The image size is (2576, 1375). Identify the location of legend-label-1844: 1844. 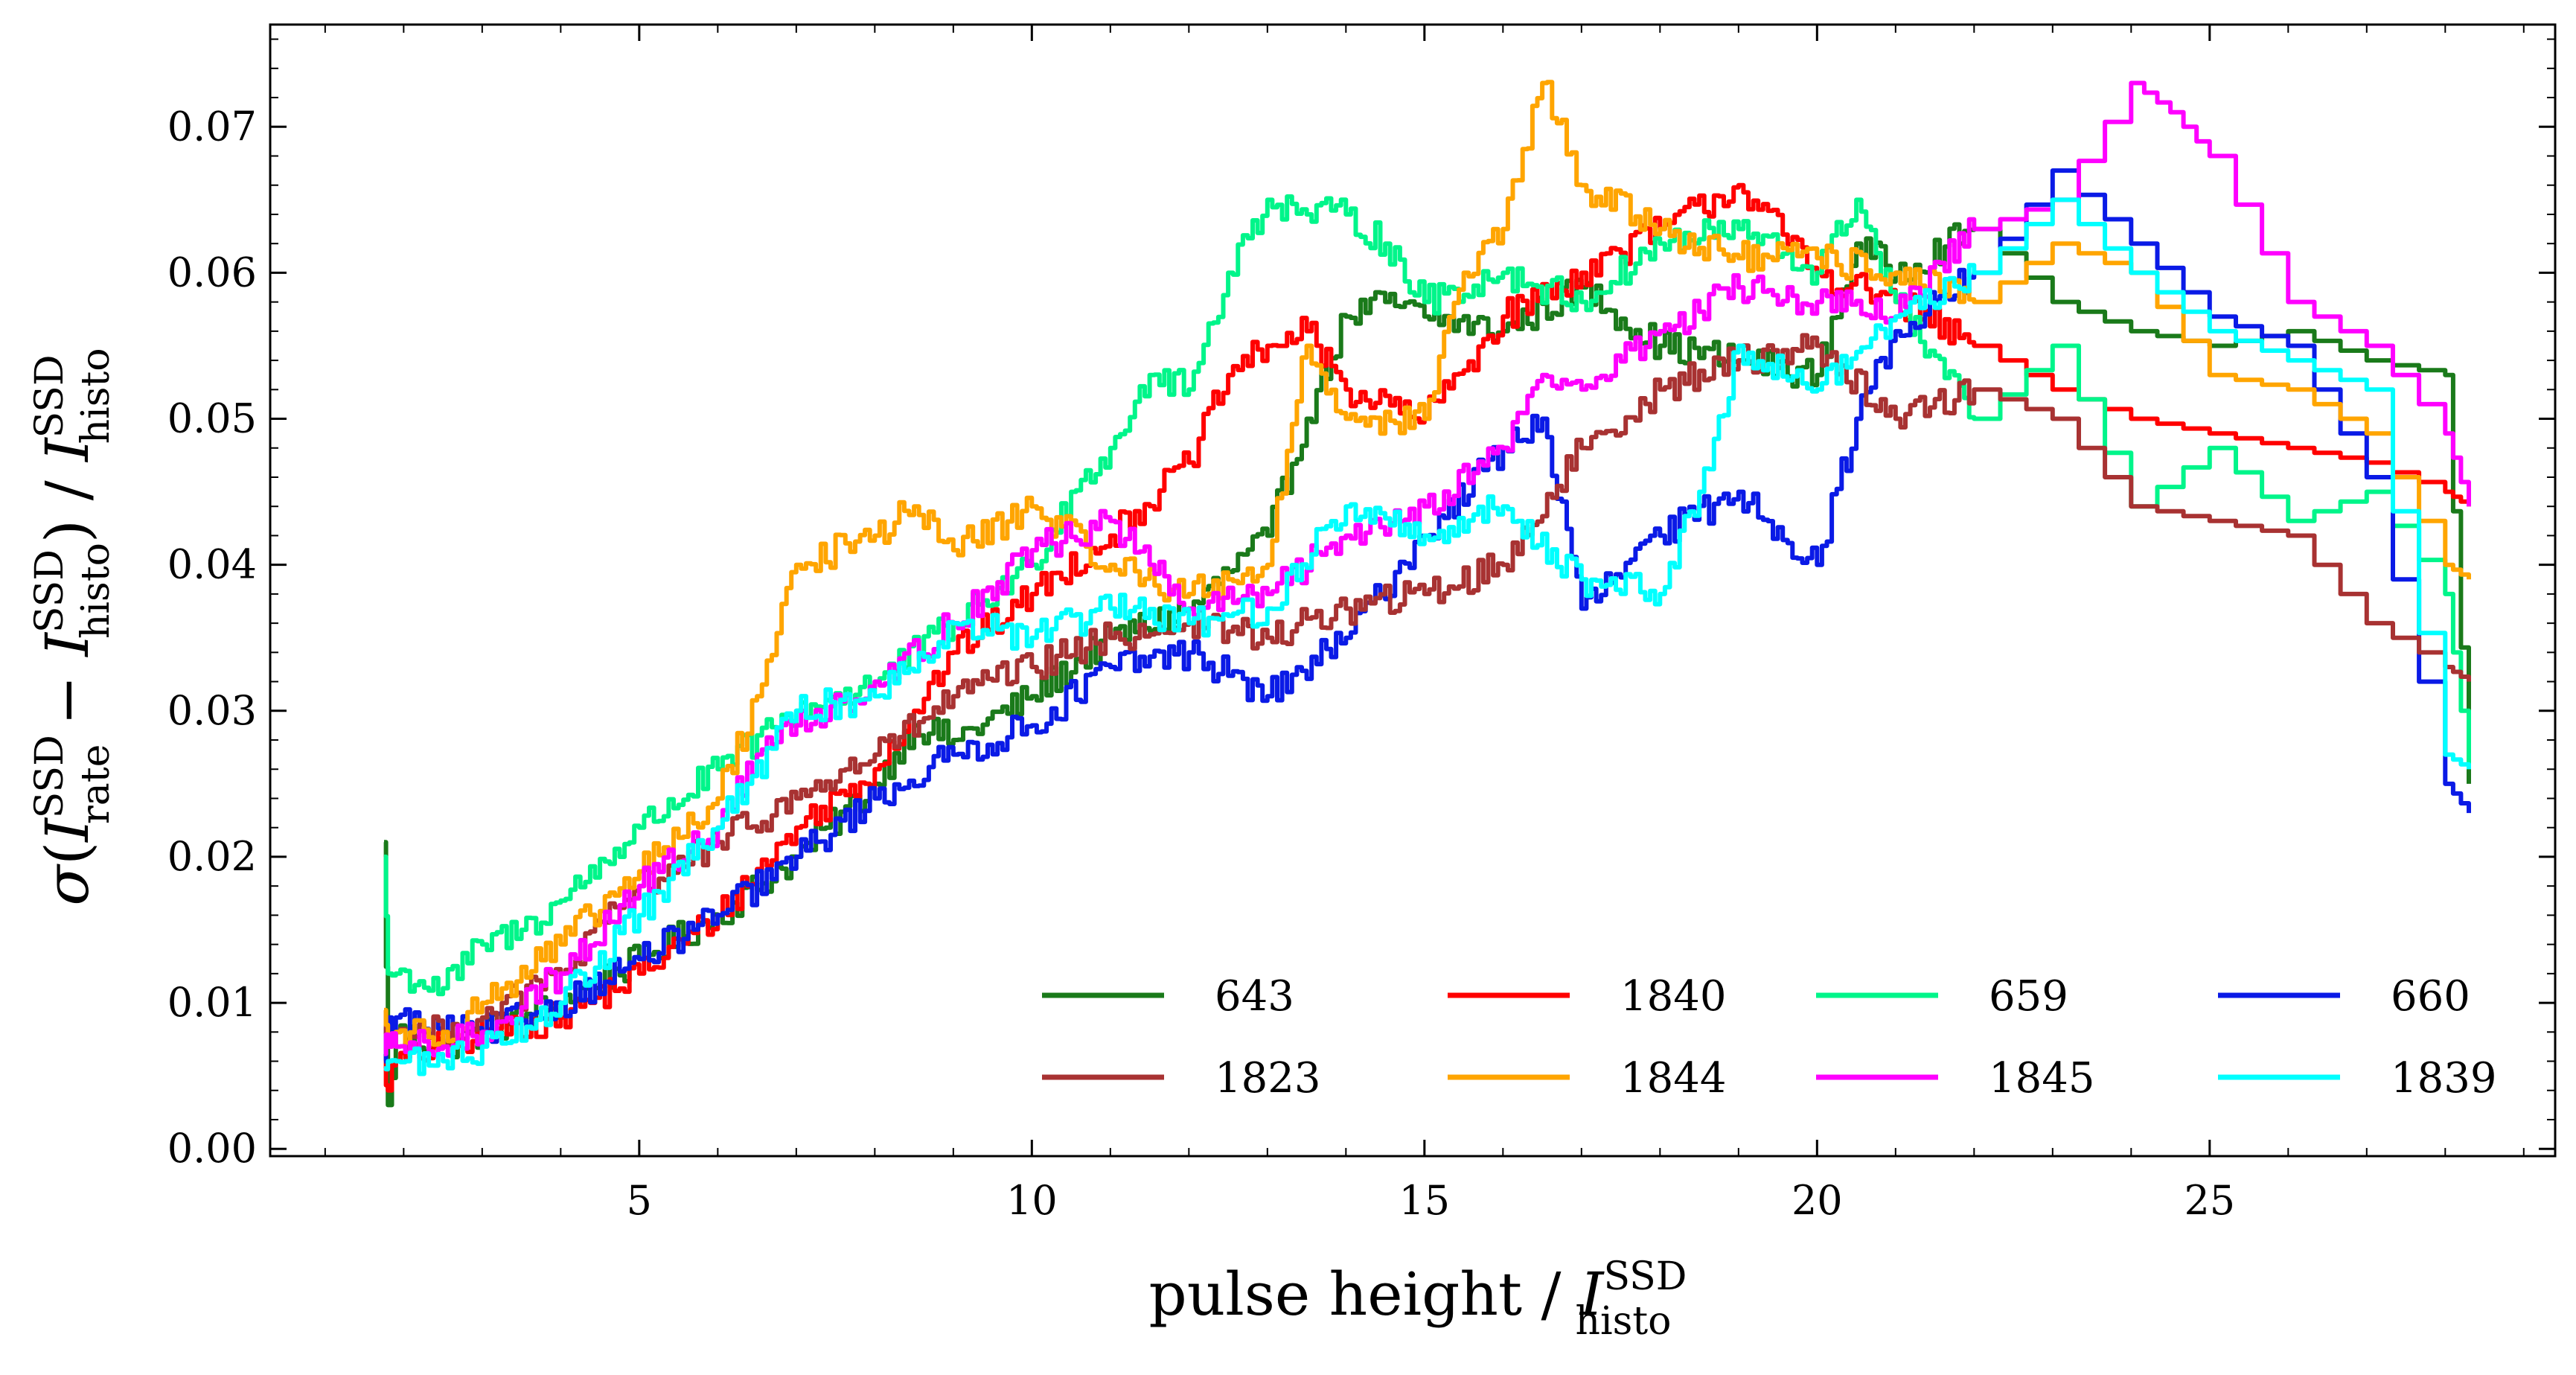
(1674, 1078).